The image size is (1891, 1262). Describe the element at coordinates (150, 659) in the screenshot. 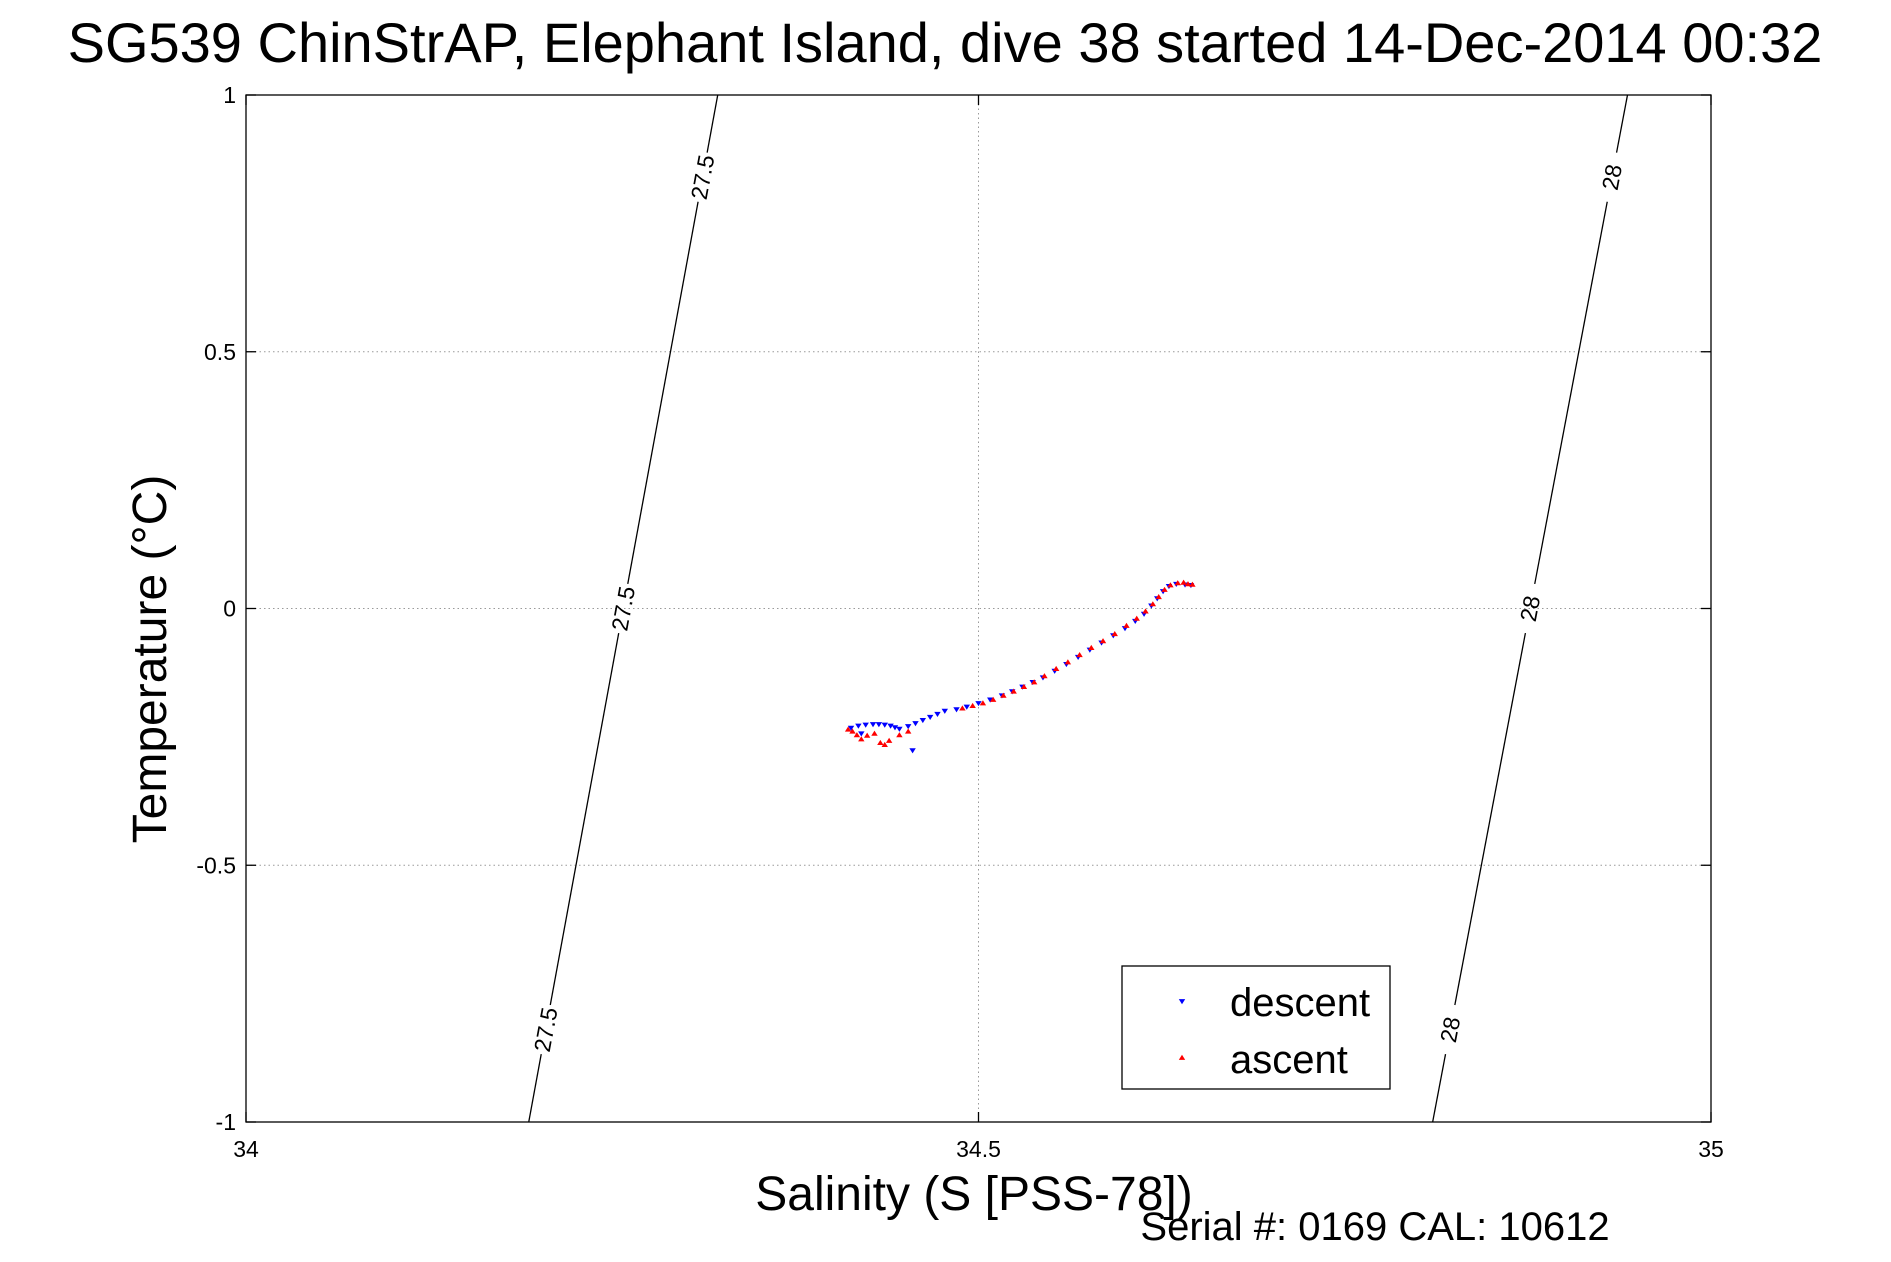

I see `y-axis-label: Temperature (°C)` at that location.